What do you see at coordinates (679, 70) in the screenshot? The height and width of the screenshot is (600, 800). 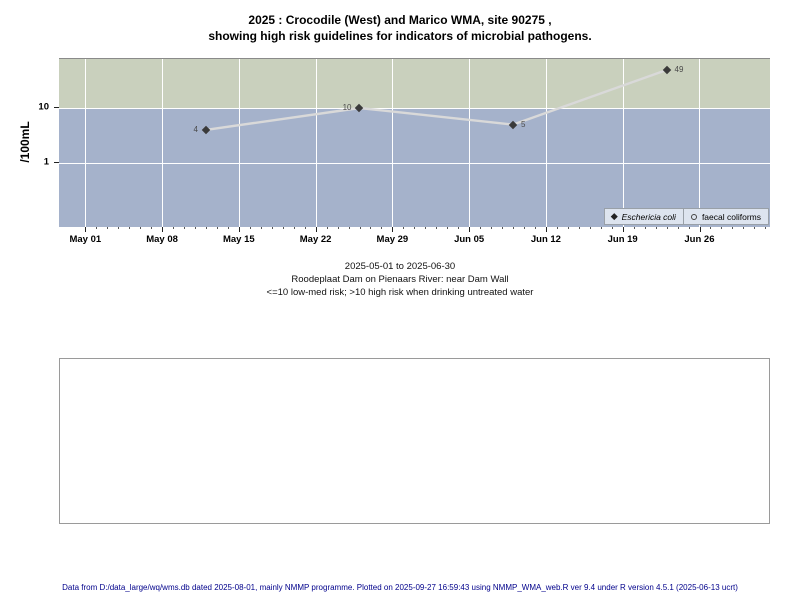 I see `data-point-label: 49` at bounding box center [679, 70].